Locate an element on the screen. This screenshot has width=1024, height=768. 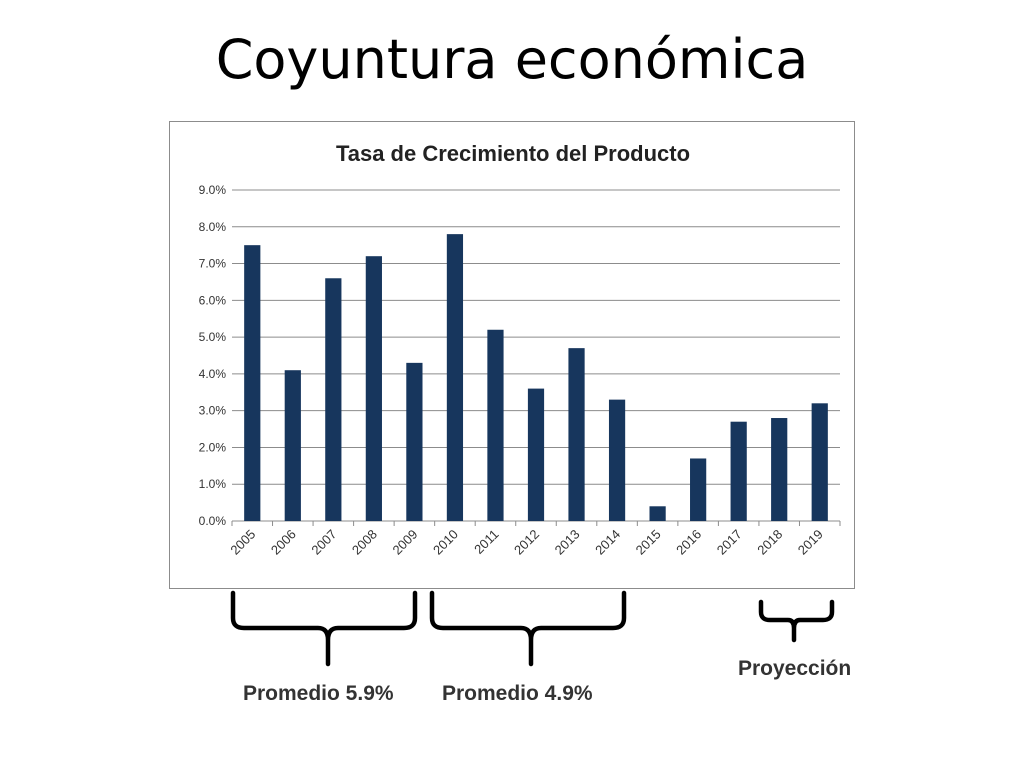
y-tick-label: 0.0% is located at coordinates (213, 521).